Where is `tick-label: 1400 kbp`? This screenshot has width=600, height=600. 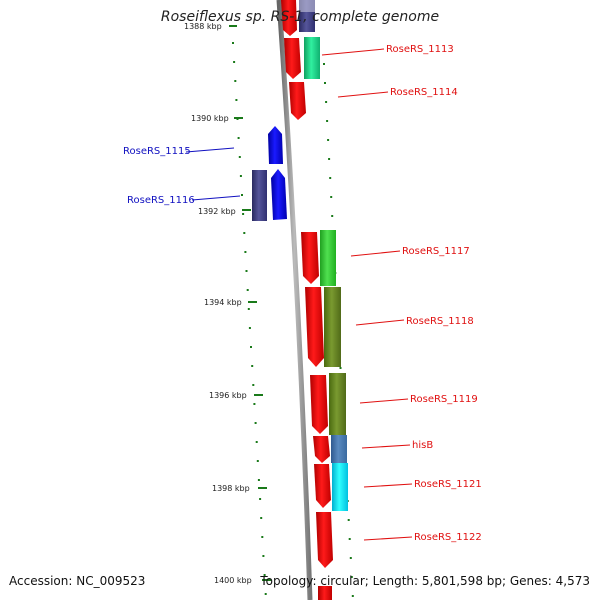 tick-label: 1400 kbp is located at coordinates (233, 580).